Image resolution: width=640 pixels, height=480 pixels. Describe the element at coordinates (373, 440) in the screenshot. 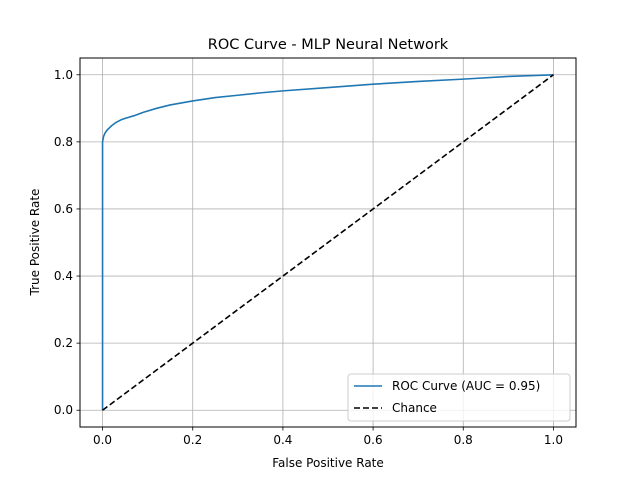

I see `x-tick-label: 0.6` at that location.